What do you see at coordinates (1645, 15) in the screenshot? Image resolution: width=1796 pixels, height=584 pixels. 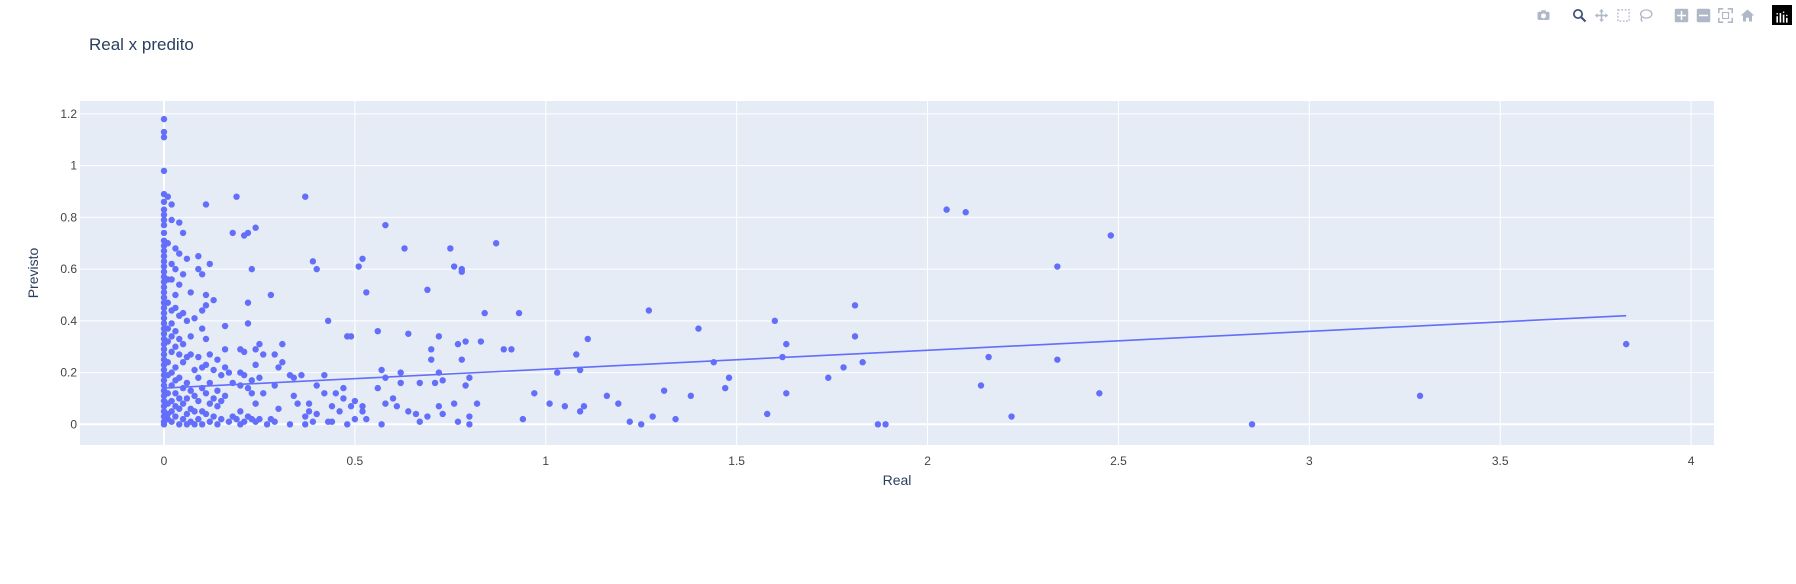 I see `lasso-select-icon` at bounding box center [1645, 15].